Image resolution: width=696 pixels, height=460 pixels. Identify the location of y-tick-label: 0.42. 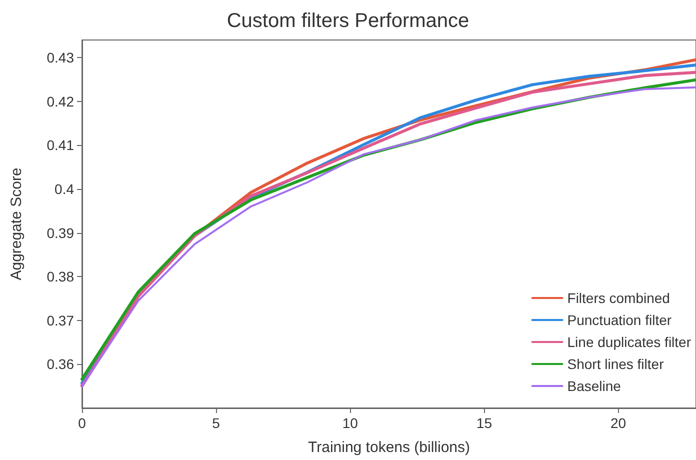
(60, 101).